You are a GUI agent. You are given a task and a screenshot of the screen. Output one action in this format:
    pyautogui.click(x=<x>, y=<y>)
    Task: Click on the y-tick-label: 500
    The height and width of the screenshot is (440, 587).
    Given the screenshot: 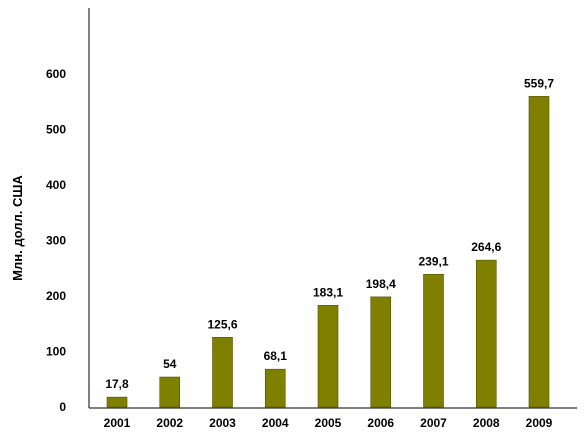 What is the action you would take?
    pyautogui.click(x=56, y=130)
    